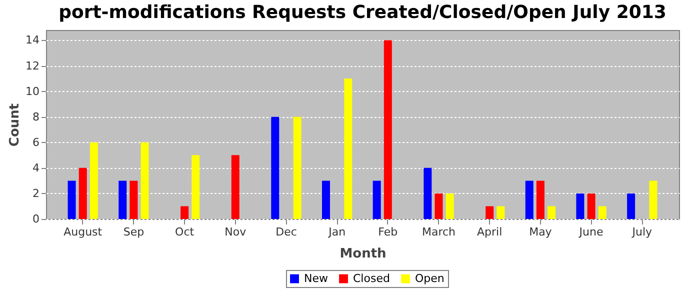 This screenshot has height=300, width=700. What do you see at coordinates (286, 232) in the screenshot?
I see `x-tick-label: Dec` at bounding box center [286, 232].